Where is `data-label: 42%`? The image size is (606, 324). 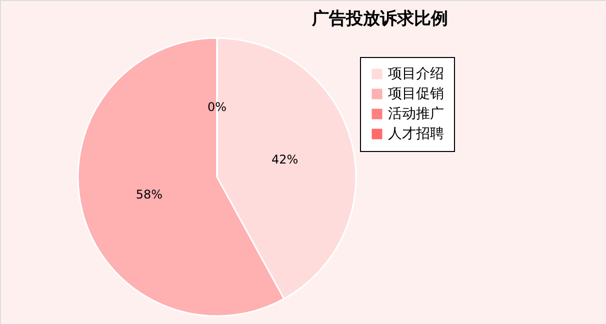 data-label: 42% is located at coordinates (284, 159).